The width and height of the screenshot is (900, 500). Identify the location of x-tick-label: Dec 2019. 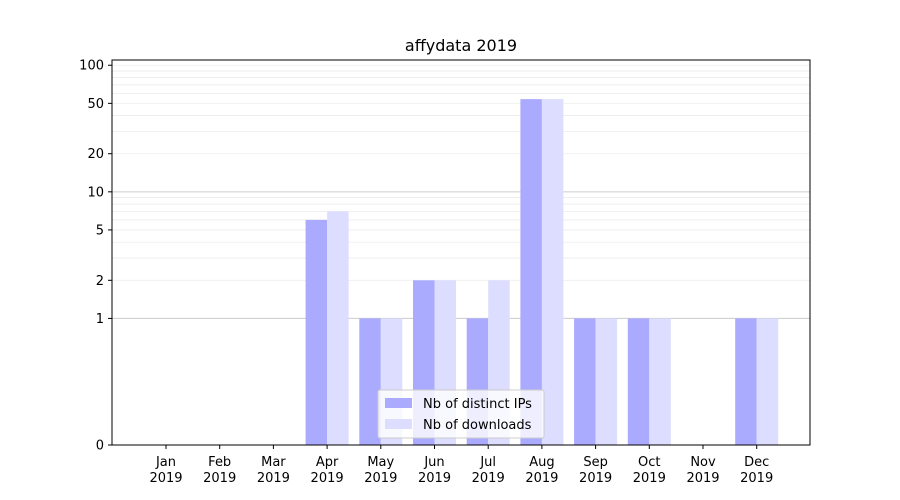
(756, 470).